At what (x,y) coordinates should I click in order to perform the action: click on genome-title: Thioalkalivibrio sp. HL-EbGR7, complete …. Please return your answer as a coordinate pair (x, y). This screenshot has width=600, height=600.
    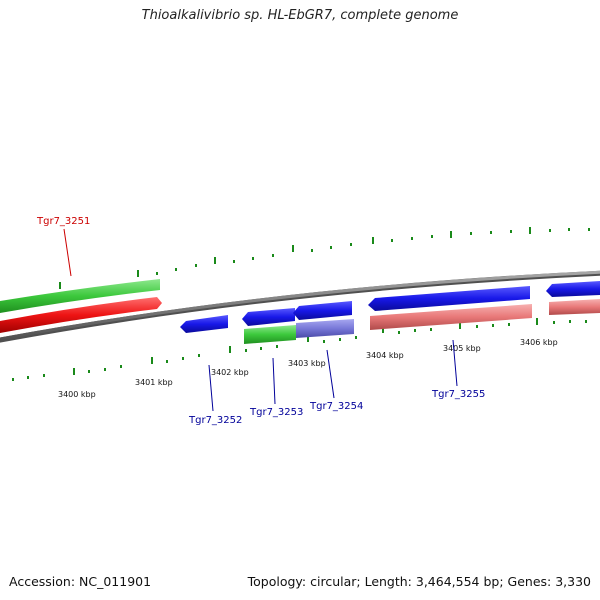
    Looking at the image, I should click on (300, 15).